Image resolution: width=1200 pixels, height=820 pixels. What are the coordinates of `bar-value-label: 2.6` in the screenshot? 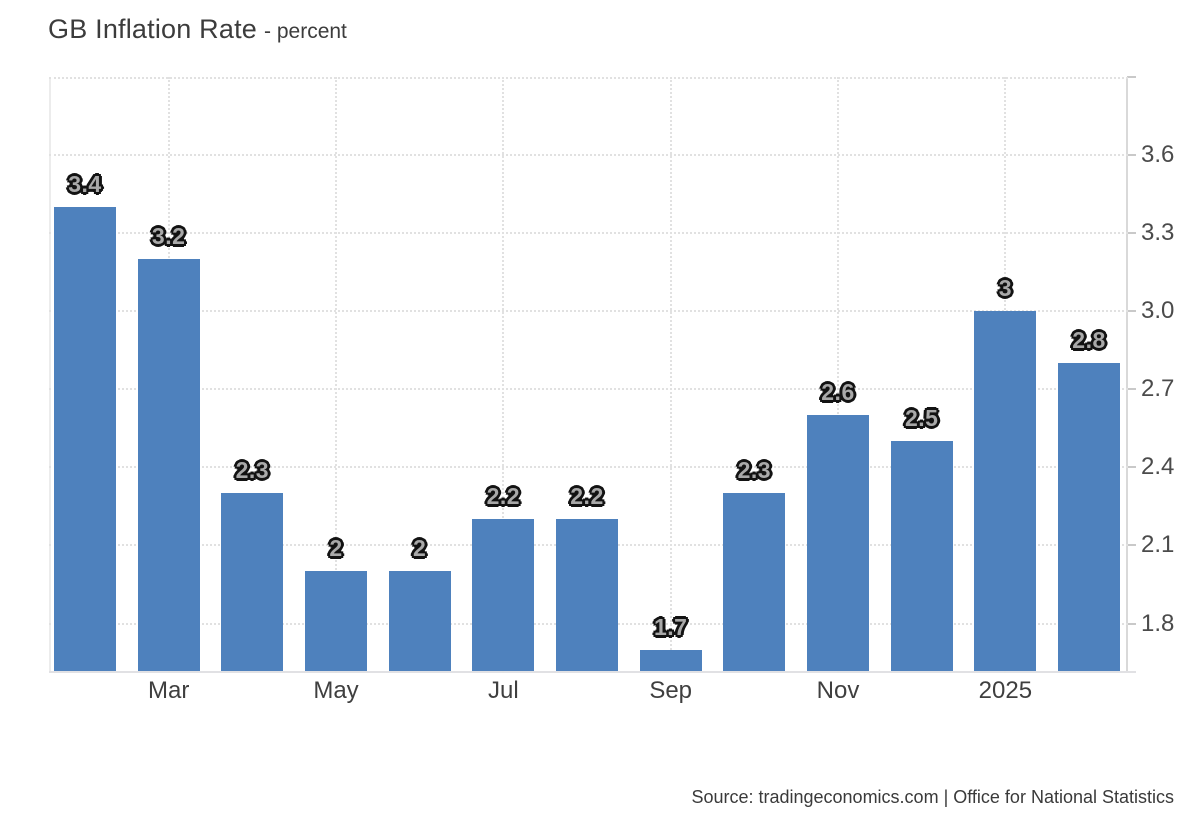 It's located at (838, 392).